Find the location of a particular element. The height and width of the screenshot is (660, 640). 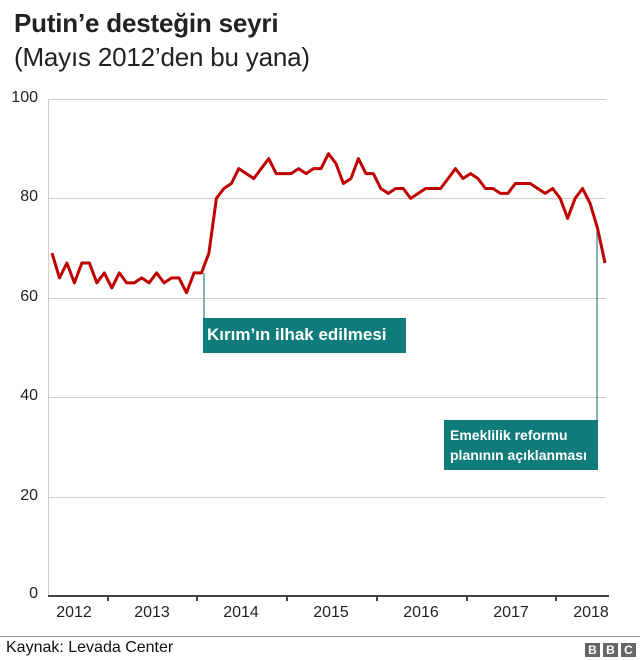

y-tick-60: 60 is located at coordinates (29, 296).